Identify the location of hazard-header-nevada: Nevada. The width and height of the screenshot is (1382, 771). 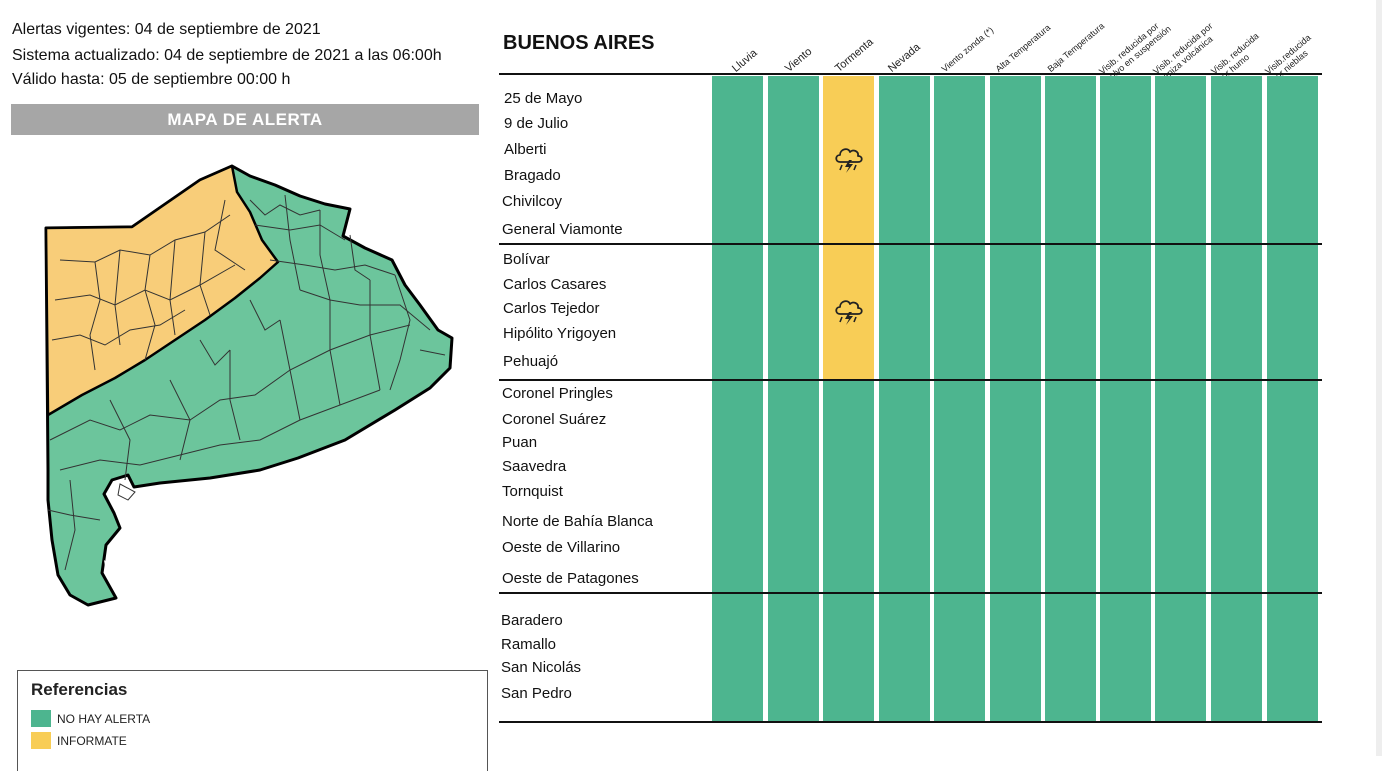
(904, 58).